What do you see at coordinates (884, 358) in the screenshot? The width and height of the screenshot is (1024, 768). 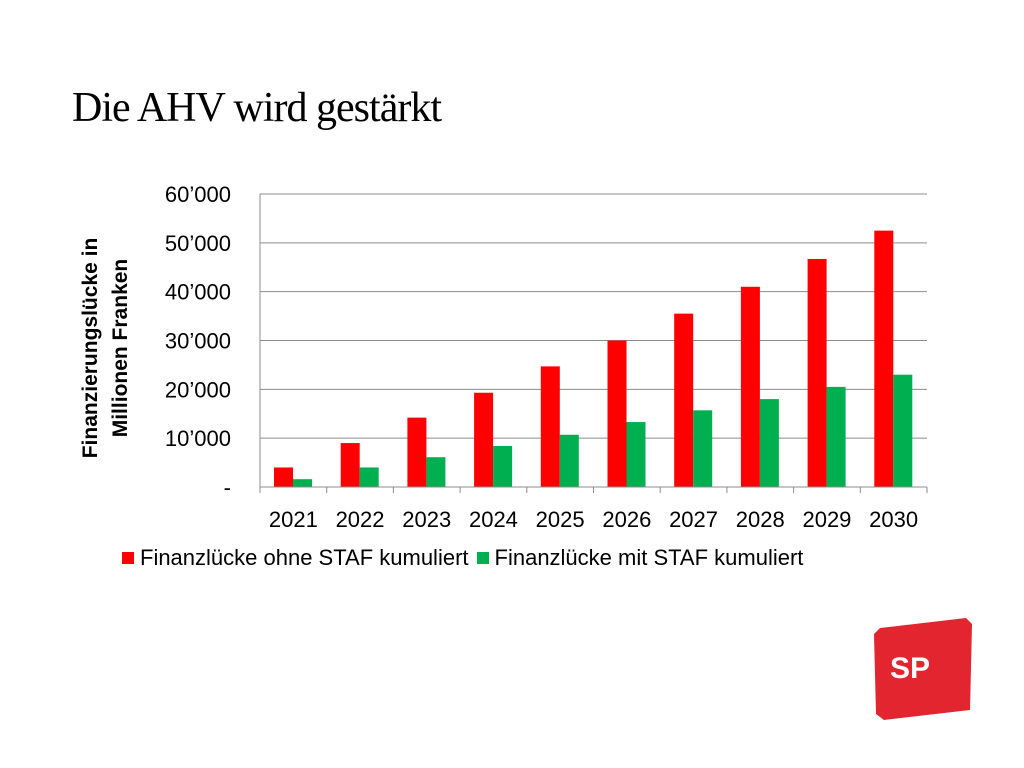 I see `bar-ohne-staf-2030` at bounding box center [884, 358].